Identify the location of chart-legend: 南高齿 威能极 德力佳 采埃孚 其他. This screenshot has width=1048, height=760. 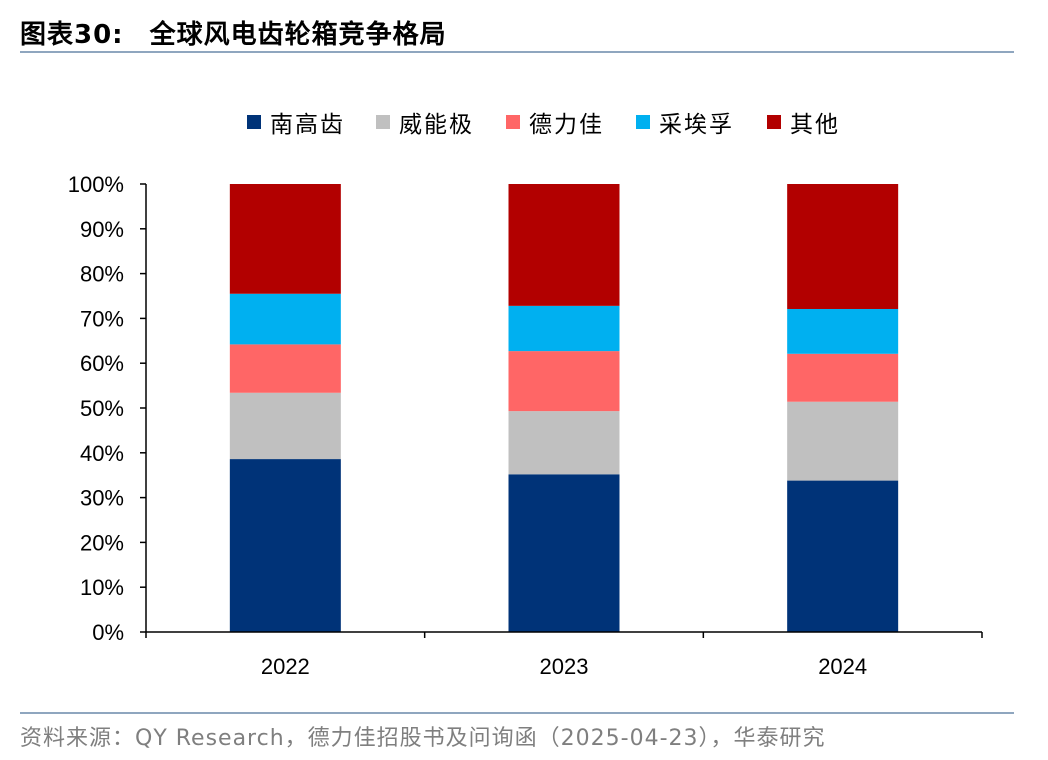
(524, 122).